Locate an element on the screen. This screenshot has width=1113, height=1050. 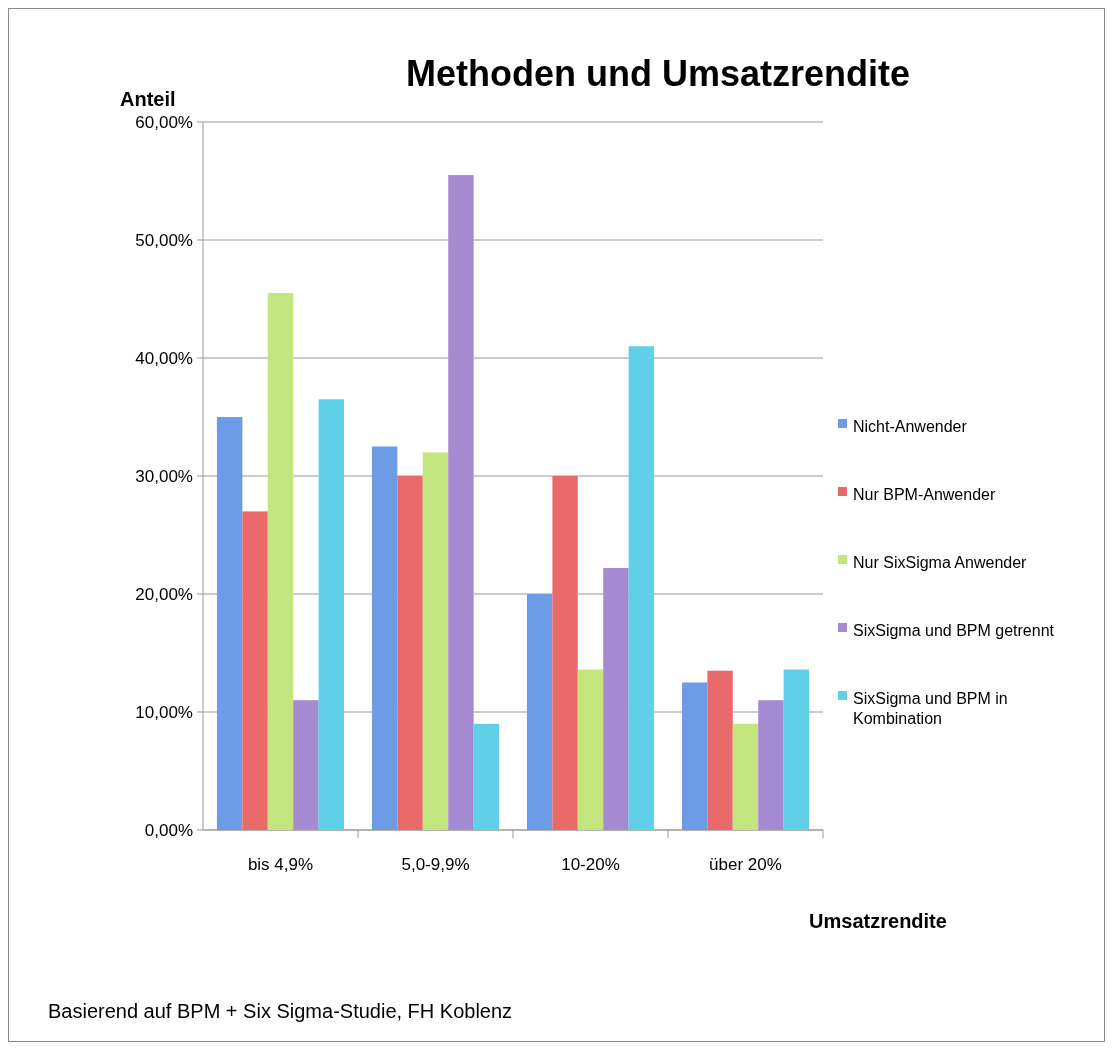
legend-label: Nur BPM-Anwender is located at coordinates (924, 494).